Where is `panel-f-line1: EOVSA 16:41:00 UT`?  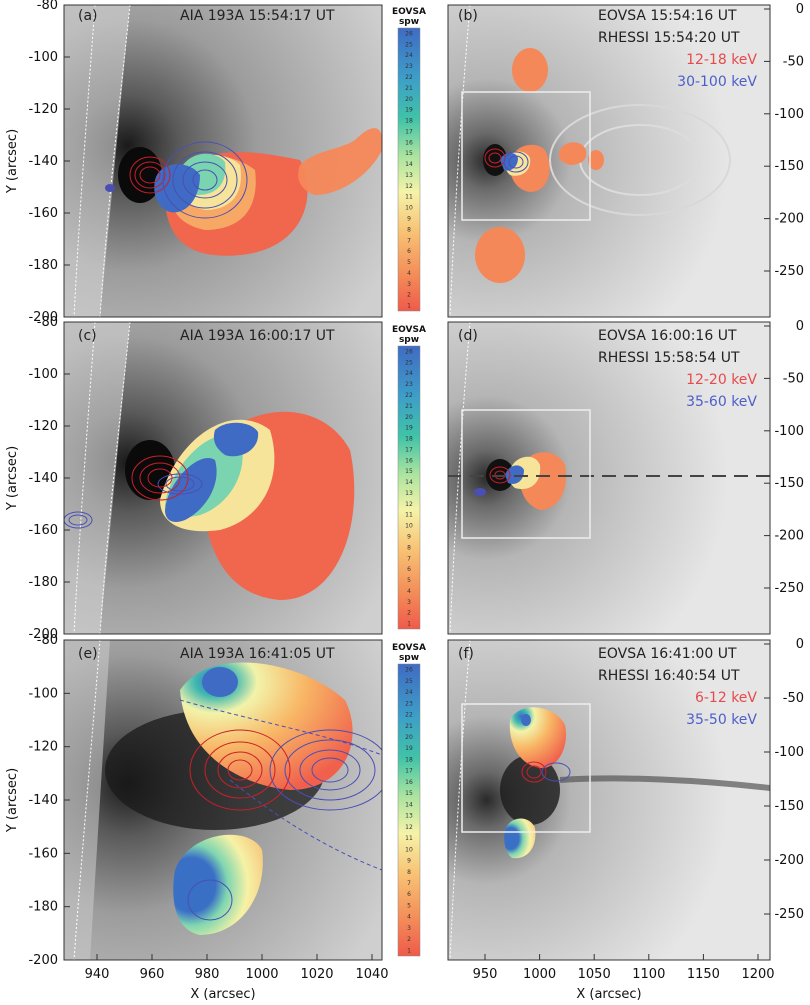
panel-f-line1: EOVSA 16:41:00 UT is located at coordinates (667, 654).